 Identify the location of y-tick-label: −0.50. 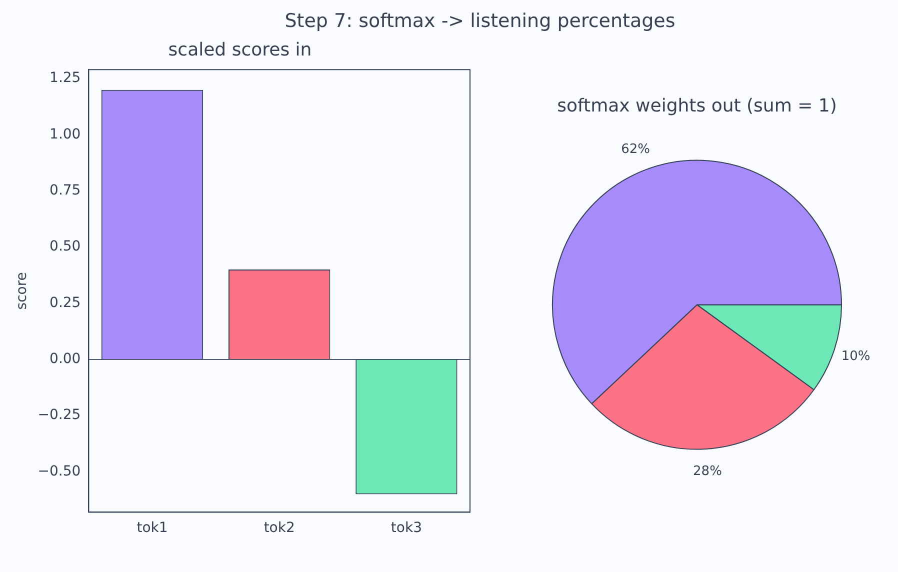
(59, 471).